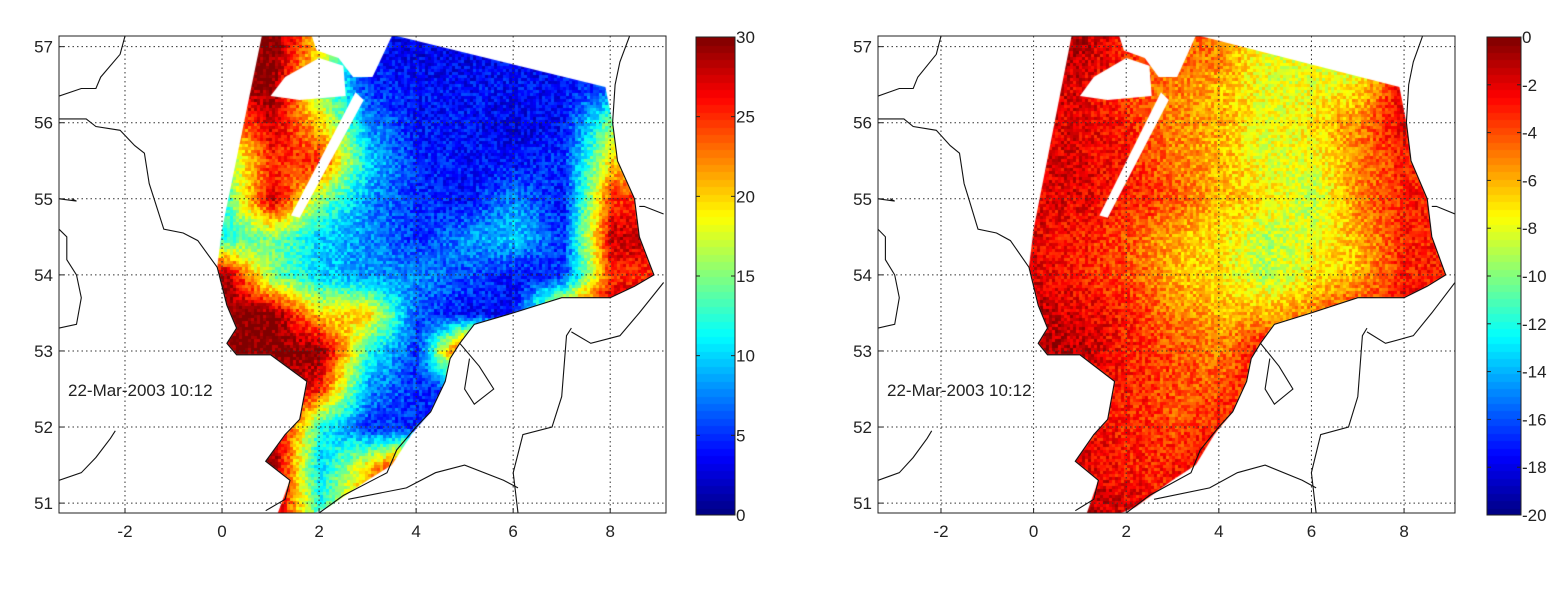 The image size is (1559, 607). Describe the element at coordinates (745, 117) in the screenshot. I see `colorbar-tick-label: 25` at that location.